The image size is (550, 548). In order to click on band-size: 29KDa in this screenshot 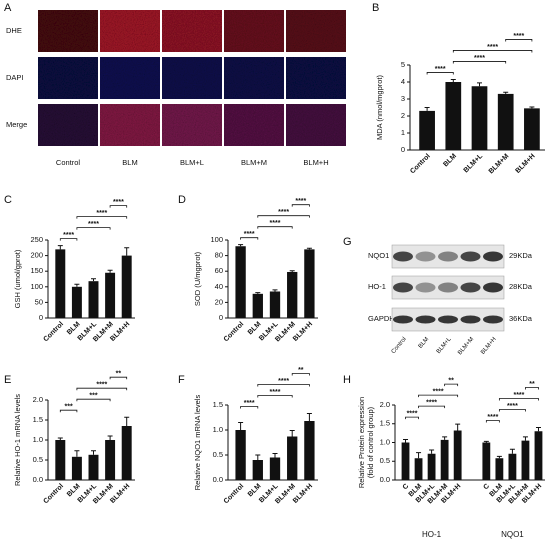, I will do `click(521, 255)`.